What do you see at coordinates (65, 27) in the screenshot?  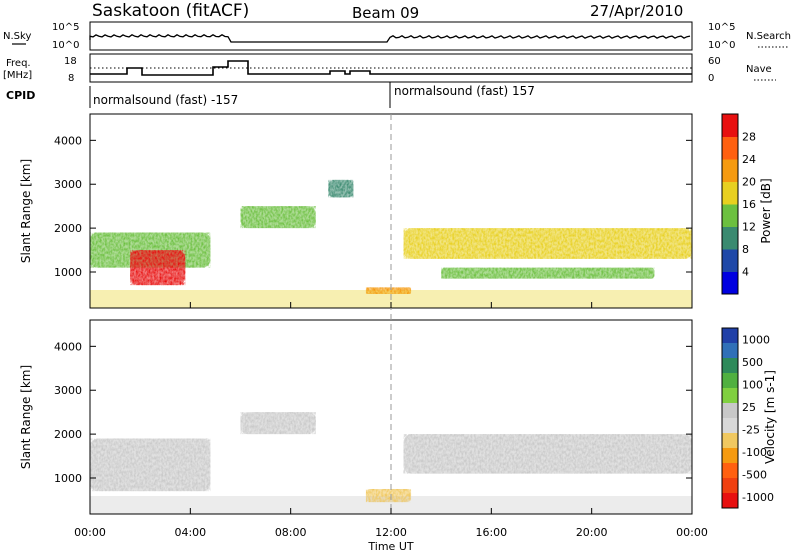 I see `nsky-tick-high: 10^5` at bounding box center [65, 27].